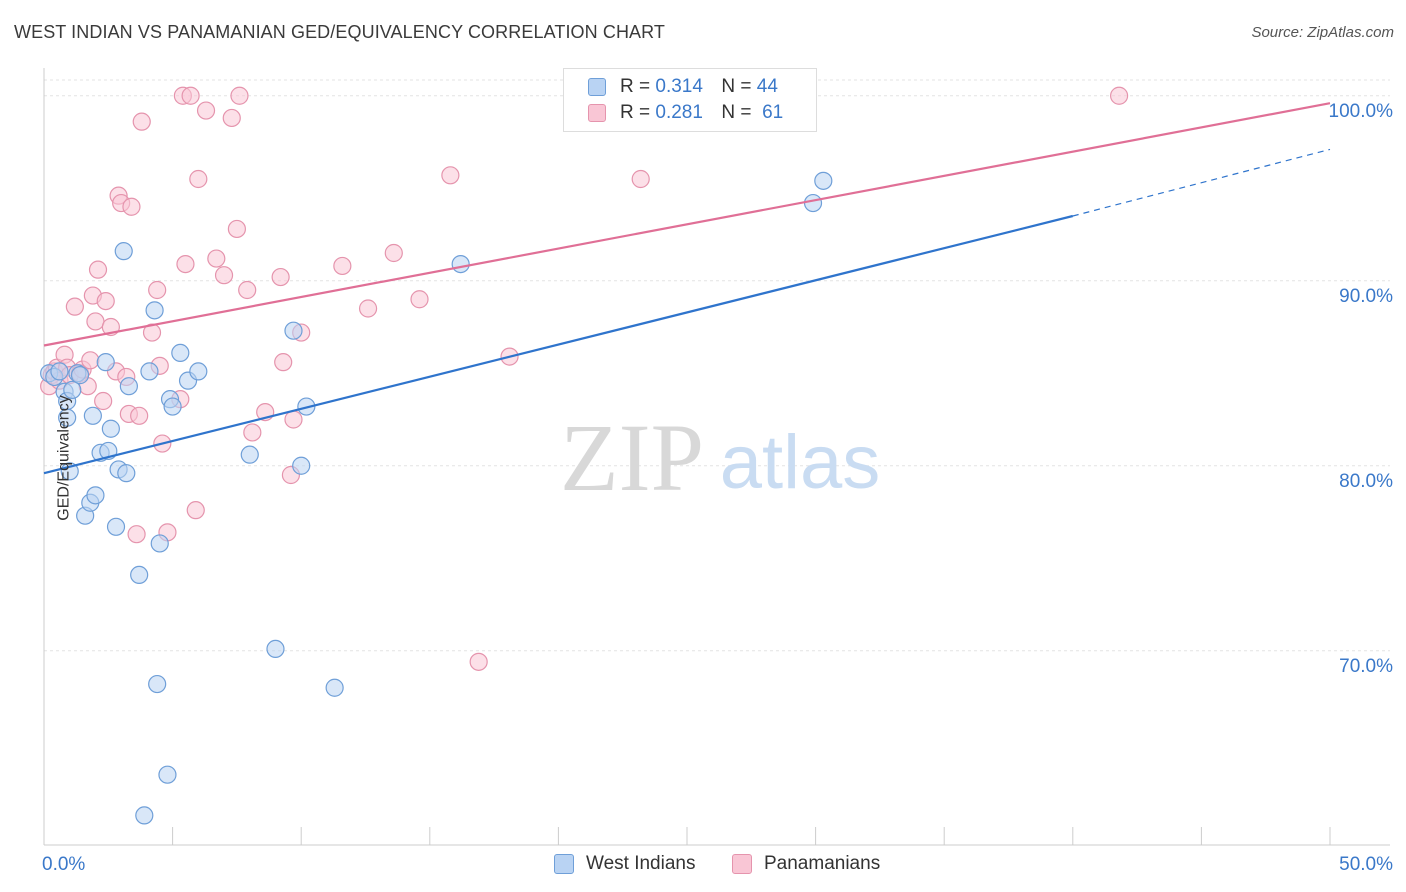 The image size is (1406, 892). Describe the element at coordinates (1366, 864) in the screenshot. I see `x-tick-label: 50.0%` at that location.